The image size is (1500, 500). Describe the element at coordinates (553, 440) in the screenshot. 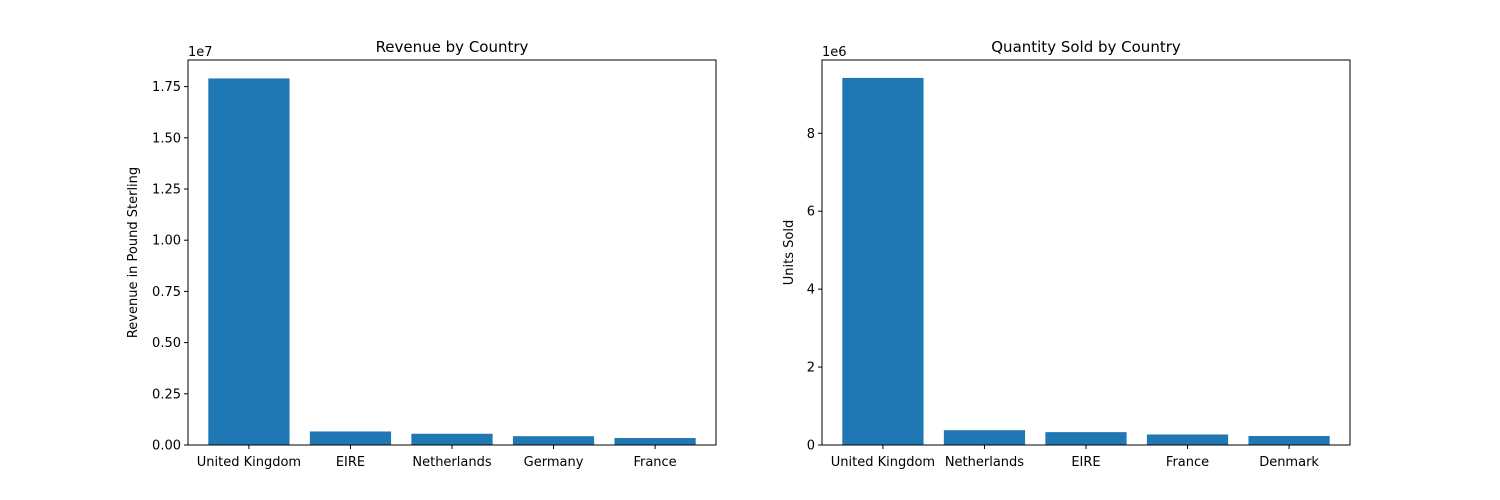

I see `bar-germany` at that location.